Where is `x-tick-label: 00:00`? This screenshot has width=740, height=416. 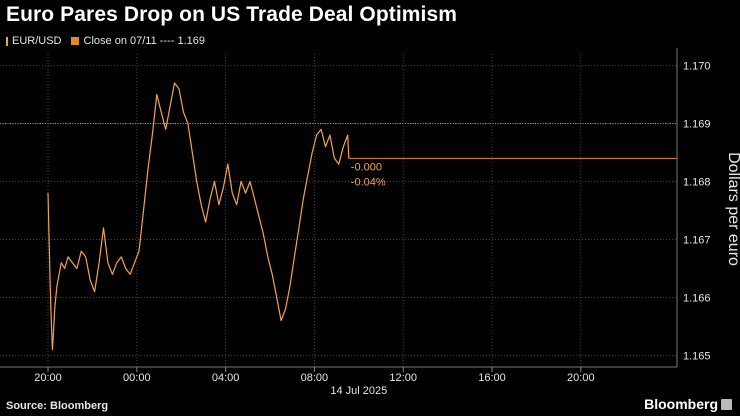 x-tick-label: 00:00 is located at coordinates (137, 378).